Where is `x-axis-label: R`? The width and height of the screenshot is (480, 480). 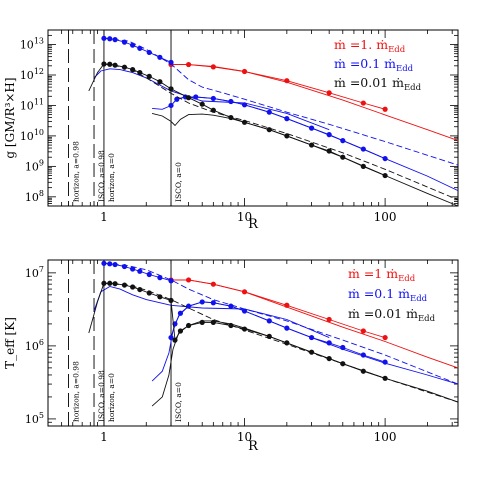 x-axis-label: R is located at coordinates (253, 446).